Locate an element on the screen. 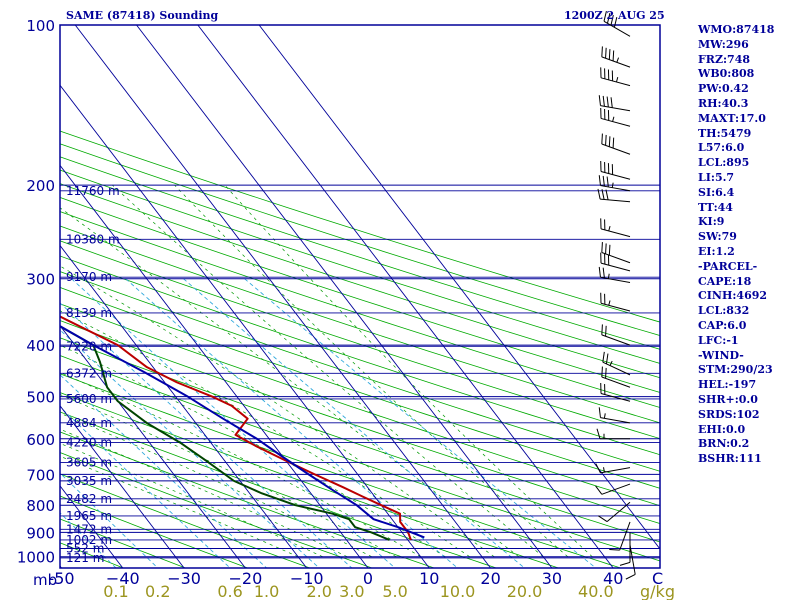  valid-time: 1200Z 2 AUG 25 is located at coordinates (614, 15).